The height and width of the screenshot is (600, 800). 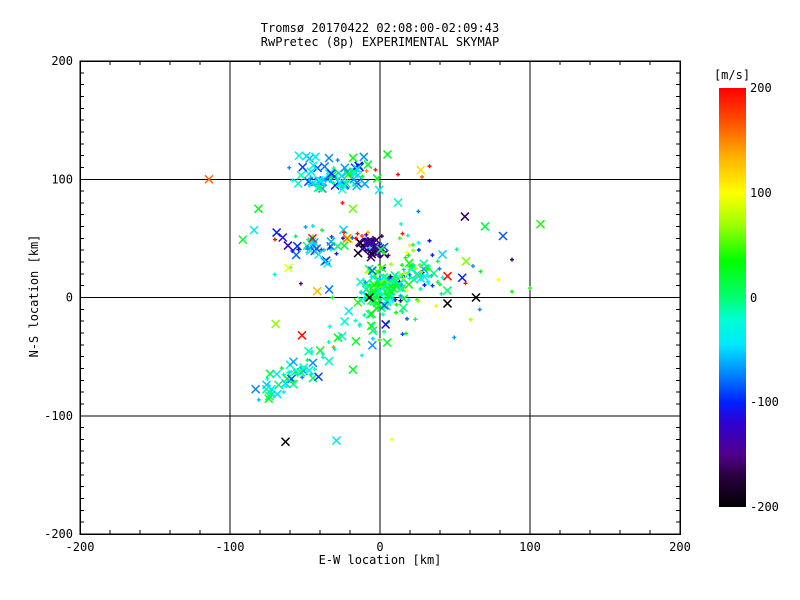 I want to click on x-axis-tick-label: 0, so click(x=379, y=547).